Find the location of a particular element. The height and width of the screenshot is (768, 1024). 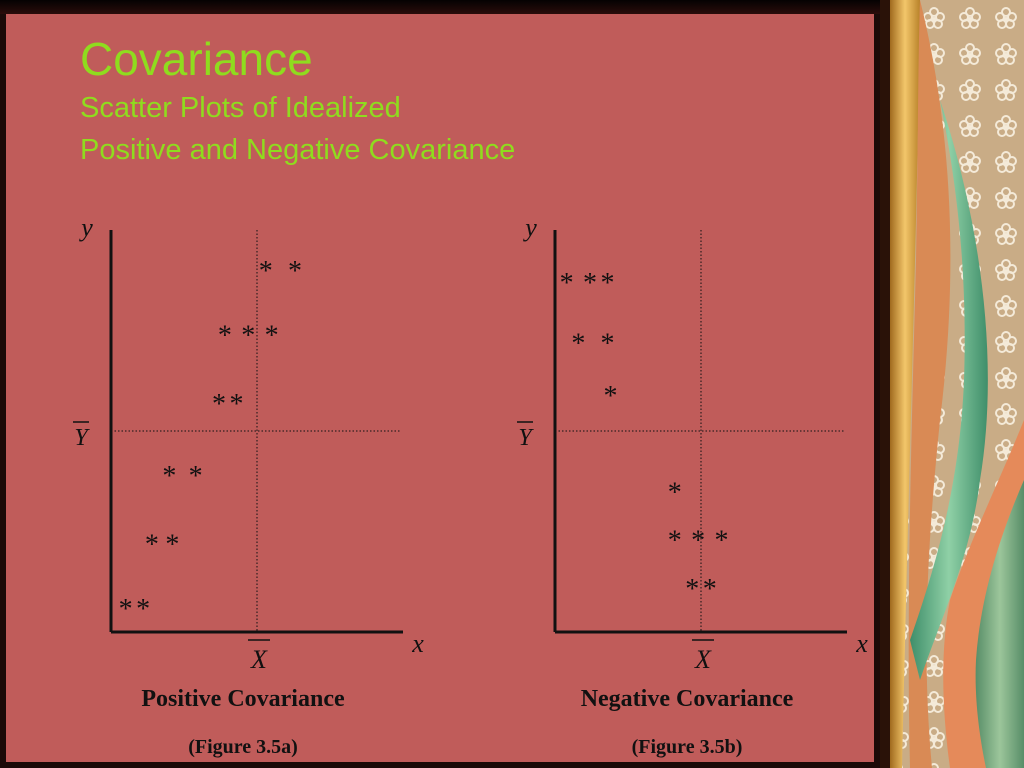

chart-a-y-axis-label: y is located at coordinates (85, 227).